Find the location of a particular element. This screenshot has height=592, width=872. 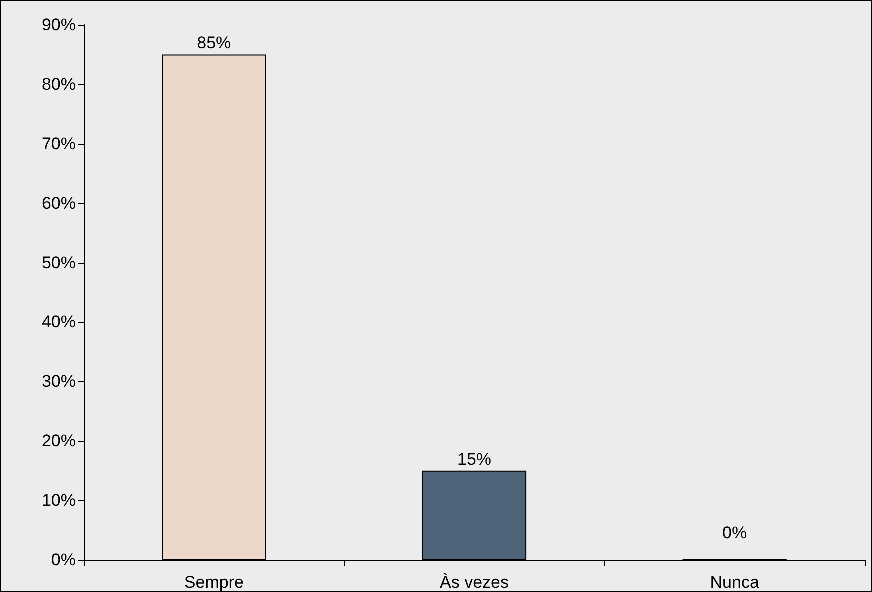

data-label: 15% is located at coordinates (474, 459).